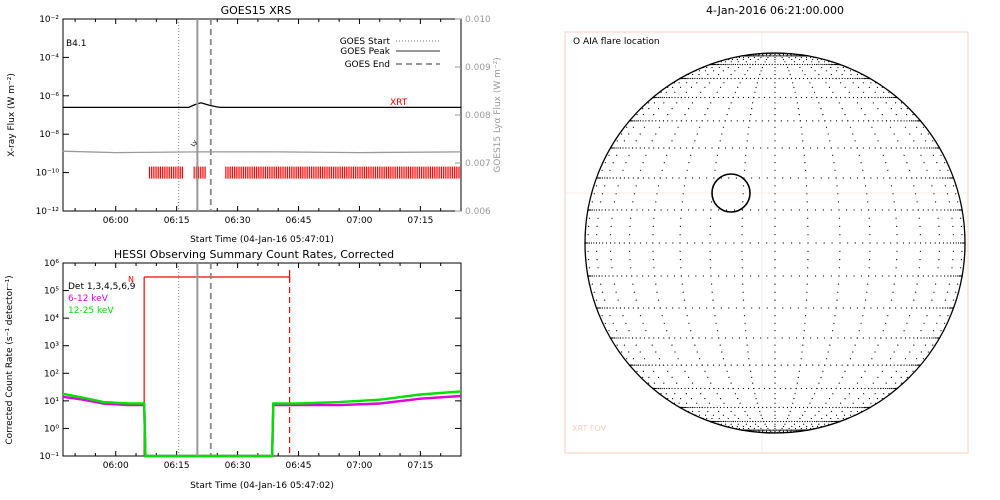  I want to click on y-tick-label: 10⁰, so click(51, 429).